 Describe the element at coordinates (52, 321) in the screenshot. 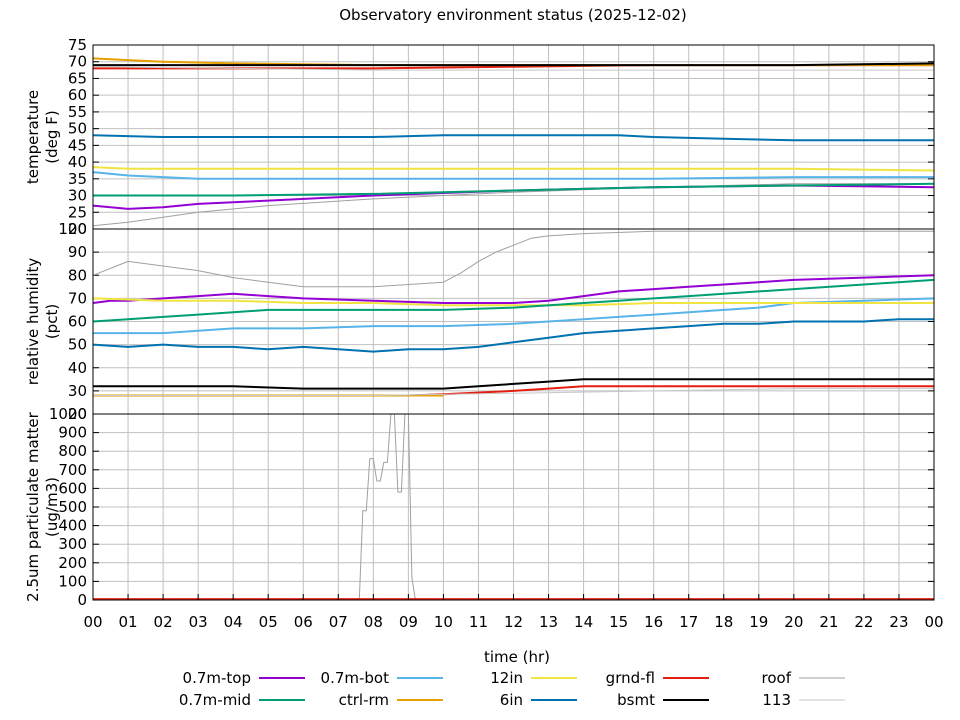

I see `y-axis-unit-label: (pct)` at that location.